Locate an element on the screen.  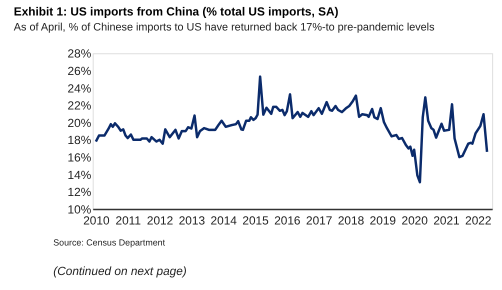
x-tick-label: 2017 is located at coordinates (319, 220).